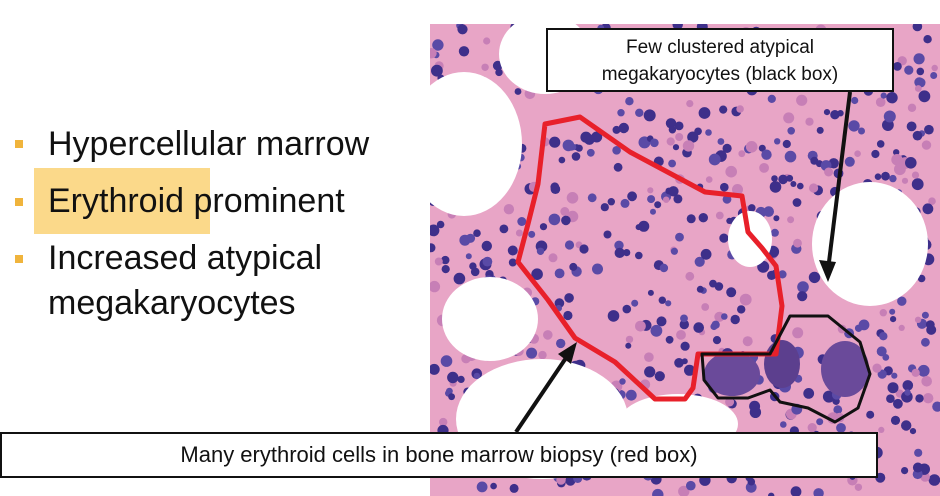  Describe the element at coordinates (750, 239) in the screenshot. I see `fat-space` at that location.